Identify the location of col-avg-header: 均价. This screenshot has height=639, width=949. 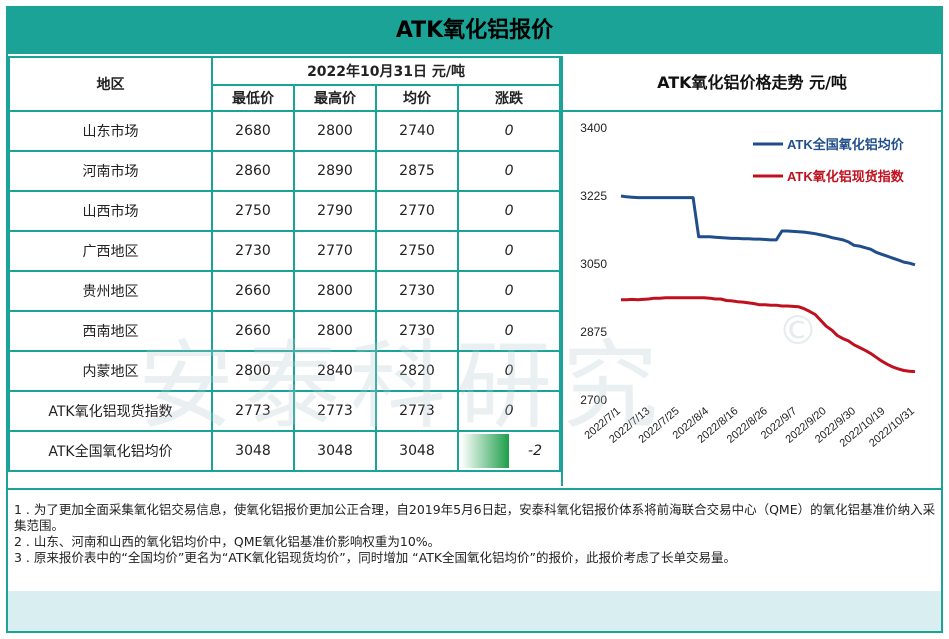
(417, 98).